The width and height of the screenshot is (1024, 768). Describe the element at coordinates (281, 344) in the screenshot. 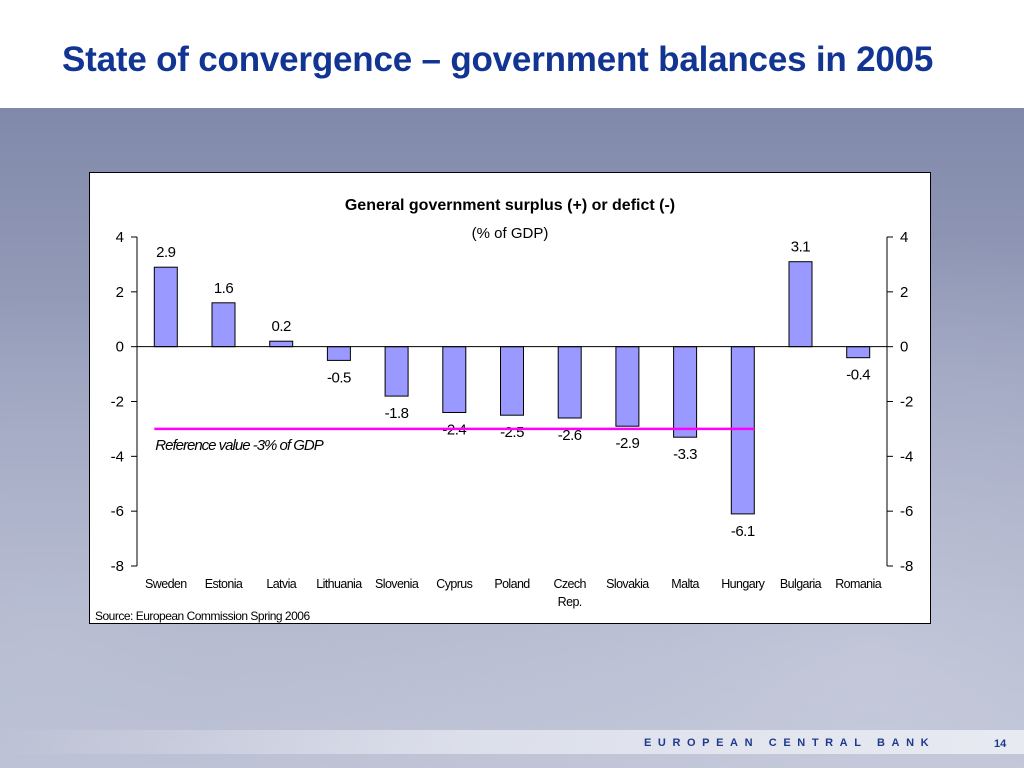

I see `bar-latvia` at that location.